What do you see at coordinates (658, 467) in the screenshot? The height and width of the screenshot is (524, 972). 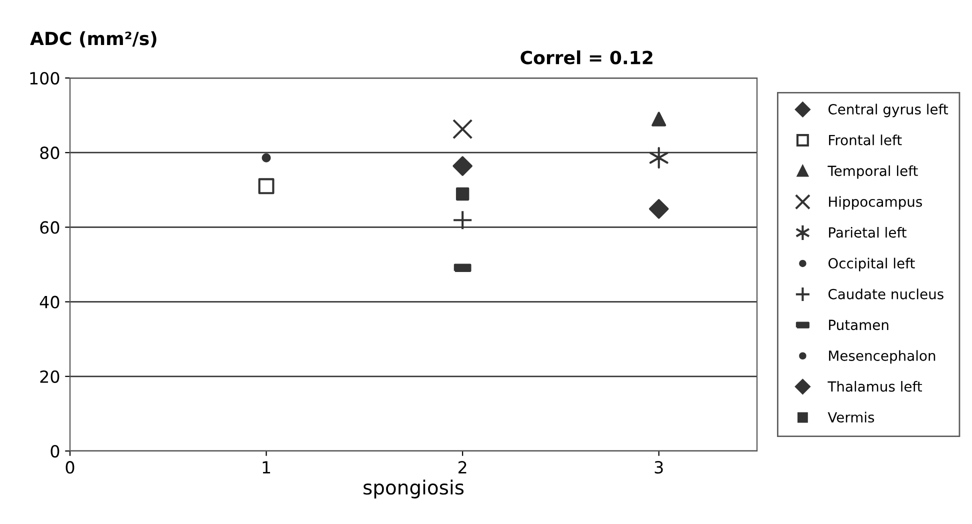 I see `x-tick-label: 3` at bounding box center [658, 467].